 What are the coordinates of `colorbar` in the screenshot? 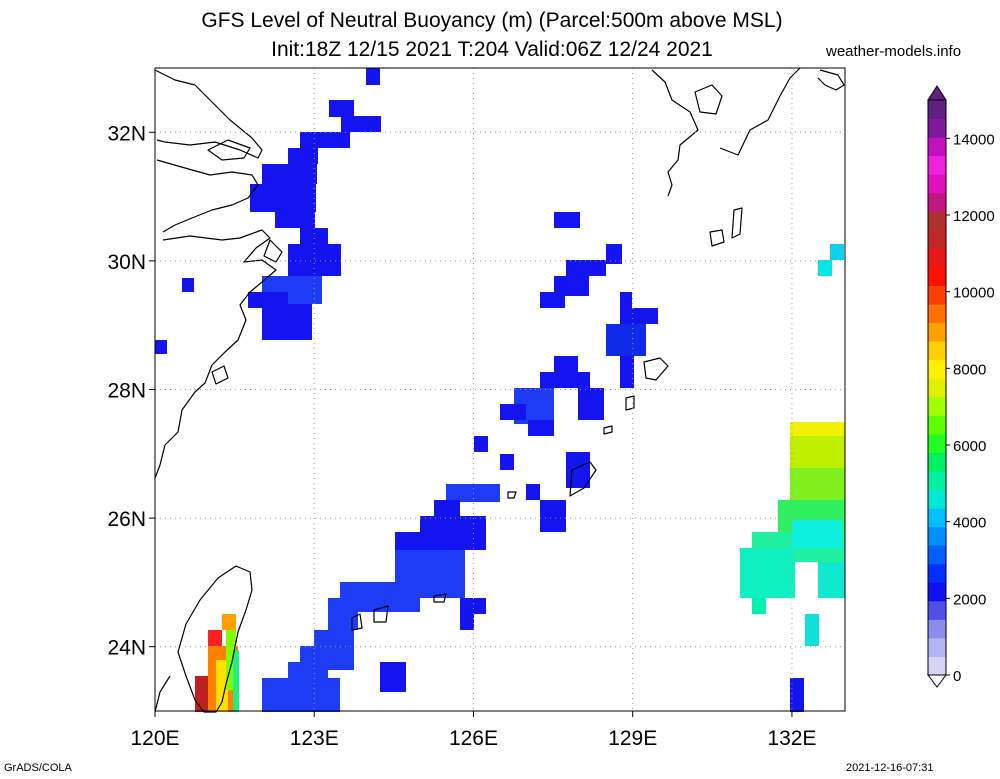 It's located at (938, 386).